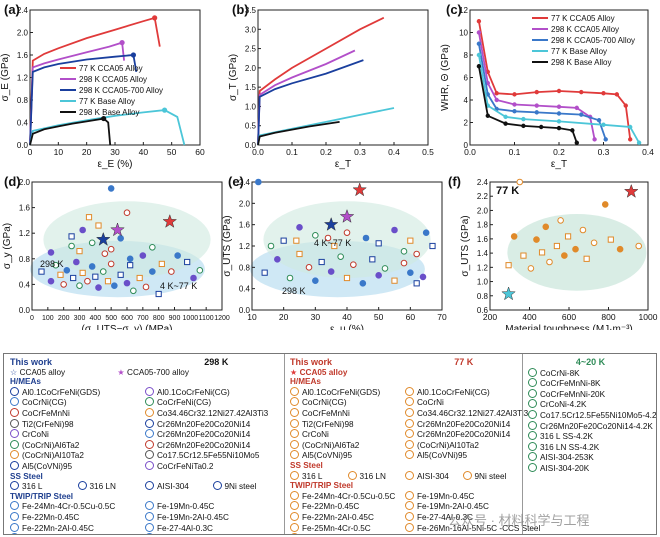 Image resolution: width=660 pixels, height=537 pixels. What do you see at coordinates (145, 424) in the screenshot?
I see `legend-row: Ti2(CrFeNi)98 Cr26Mn20Fe20Co20Ni14` at bounding box center [145, 424].